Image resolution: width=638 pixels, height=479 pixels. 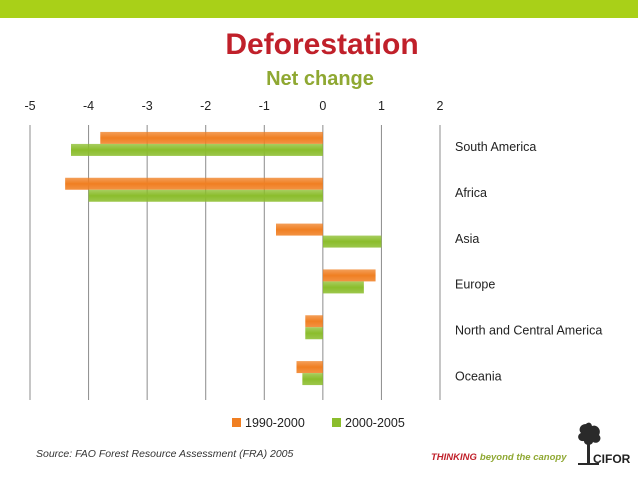 What do you see at coordinates (205, 195) in the screenshot?
I see `bar-2000-2005-africa` at bounding box center [205, 195].